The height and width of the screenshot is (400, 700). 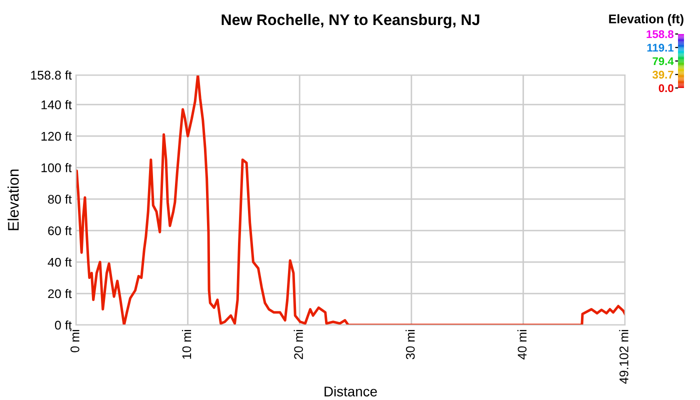 What do you see at coordinates (60, 262) in the screenshot?
I see `y-tick-label: 40 ft` at bounding box center [60, 262].